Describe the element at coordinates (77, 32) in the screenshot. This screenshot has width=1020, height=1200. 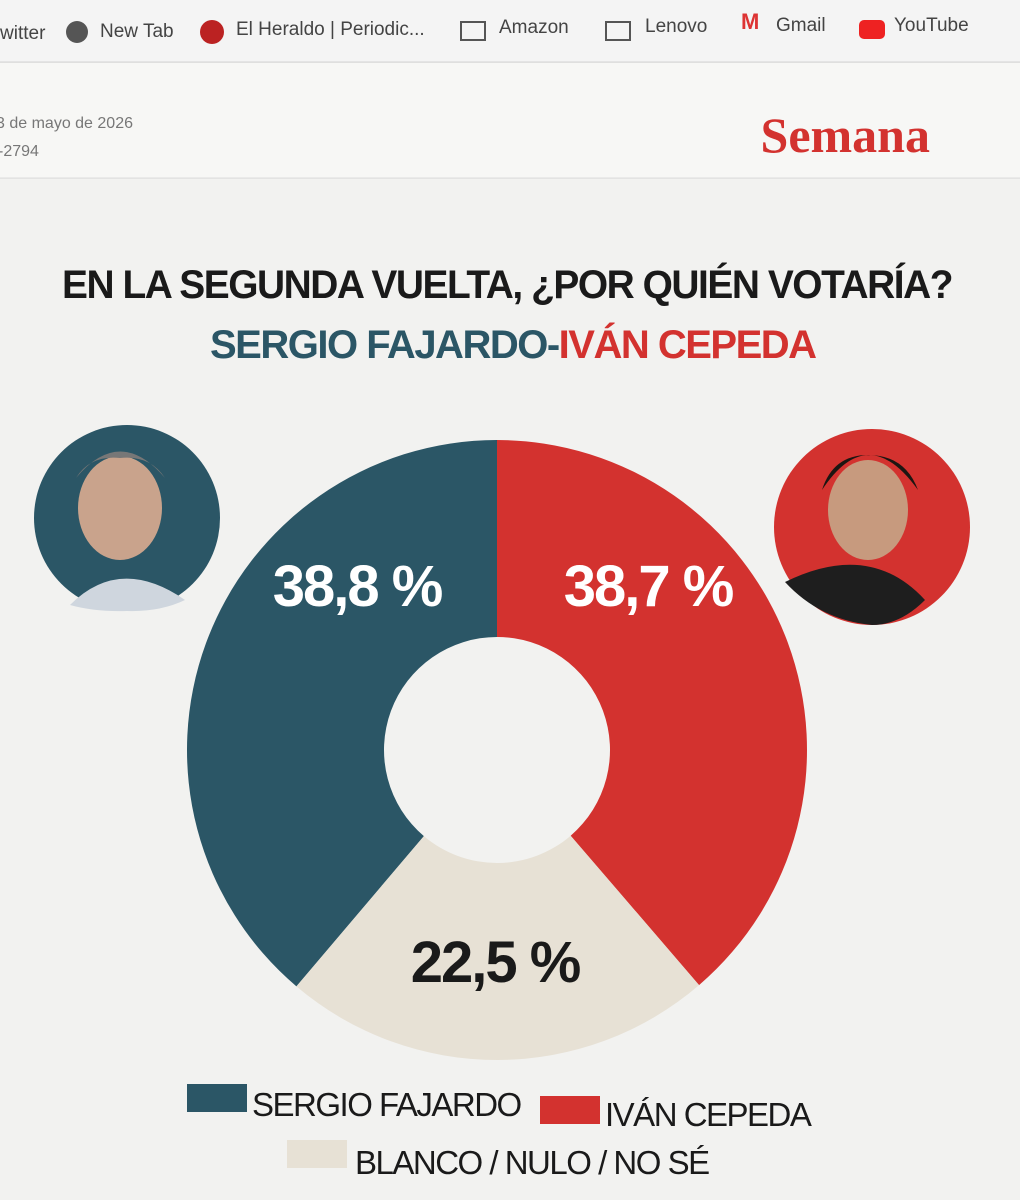
I see `globe-icon` at that location.